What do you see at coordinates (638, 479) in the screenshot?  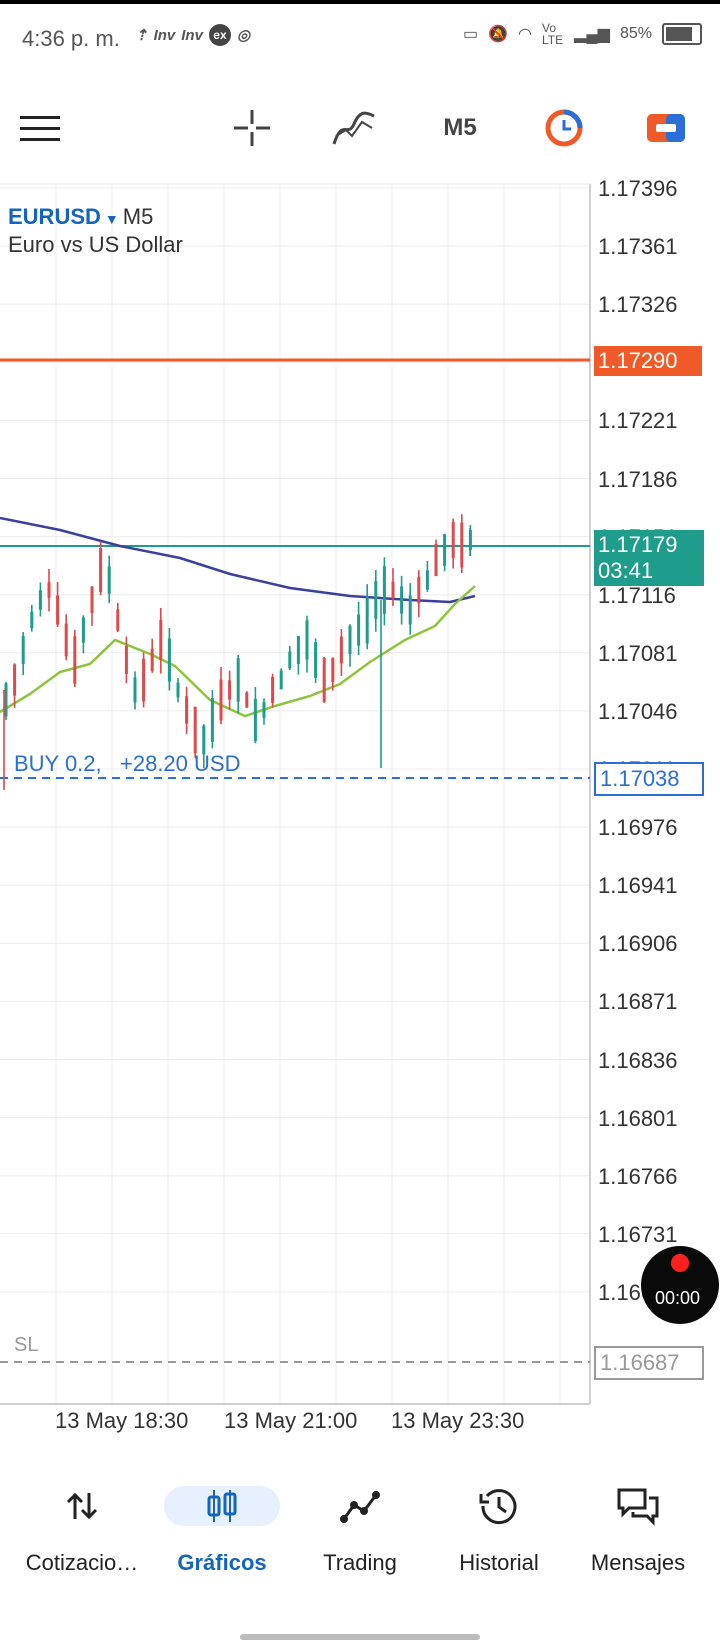 I see `price-label: 1.17186` at bounding box center [638, 479].